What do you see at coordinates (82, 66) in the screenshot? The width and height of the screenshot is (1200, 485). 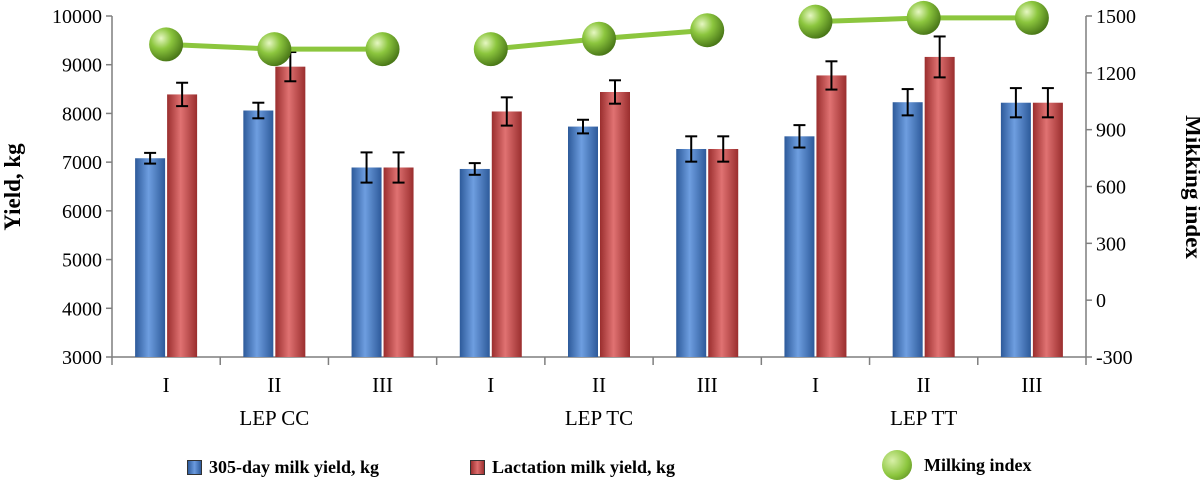 I see `y-left-tick-label: 9000` at bounding box center [82, 66].